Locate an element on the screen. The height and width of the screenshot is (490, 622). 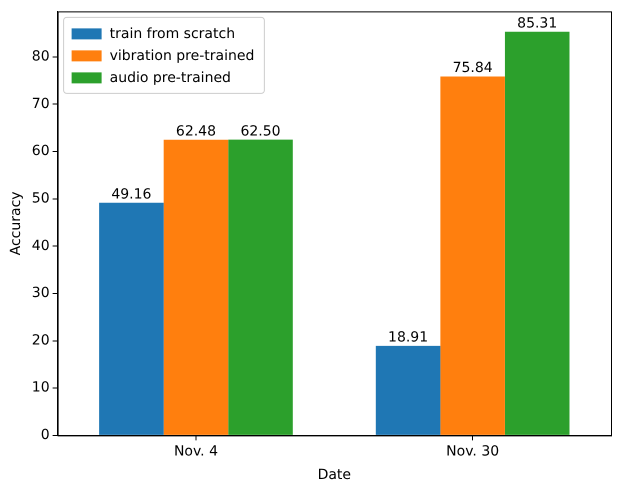
y-tick-label: 10 is located at coordinates (41, 388).